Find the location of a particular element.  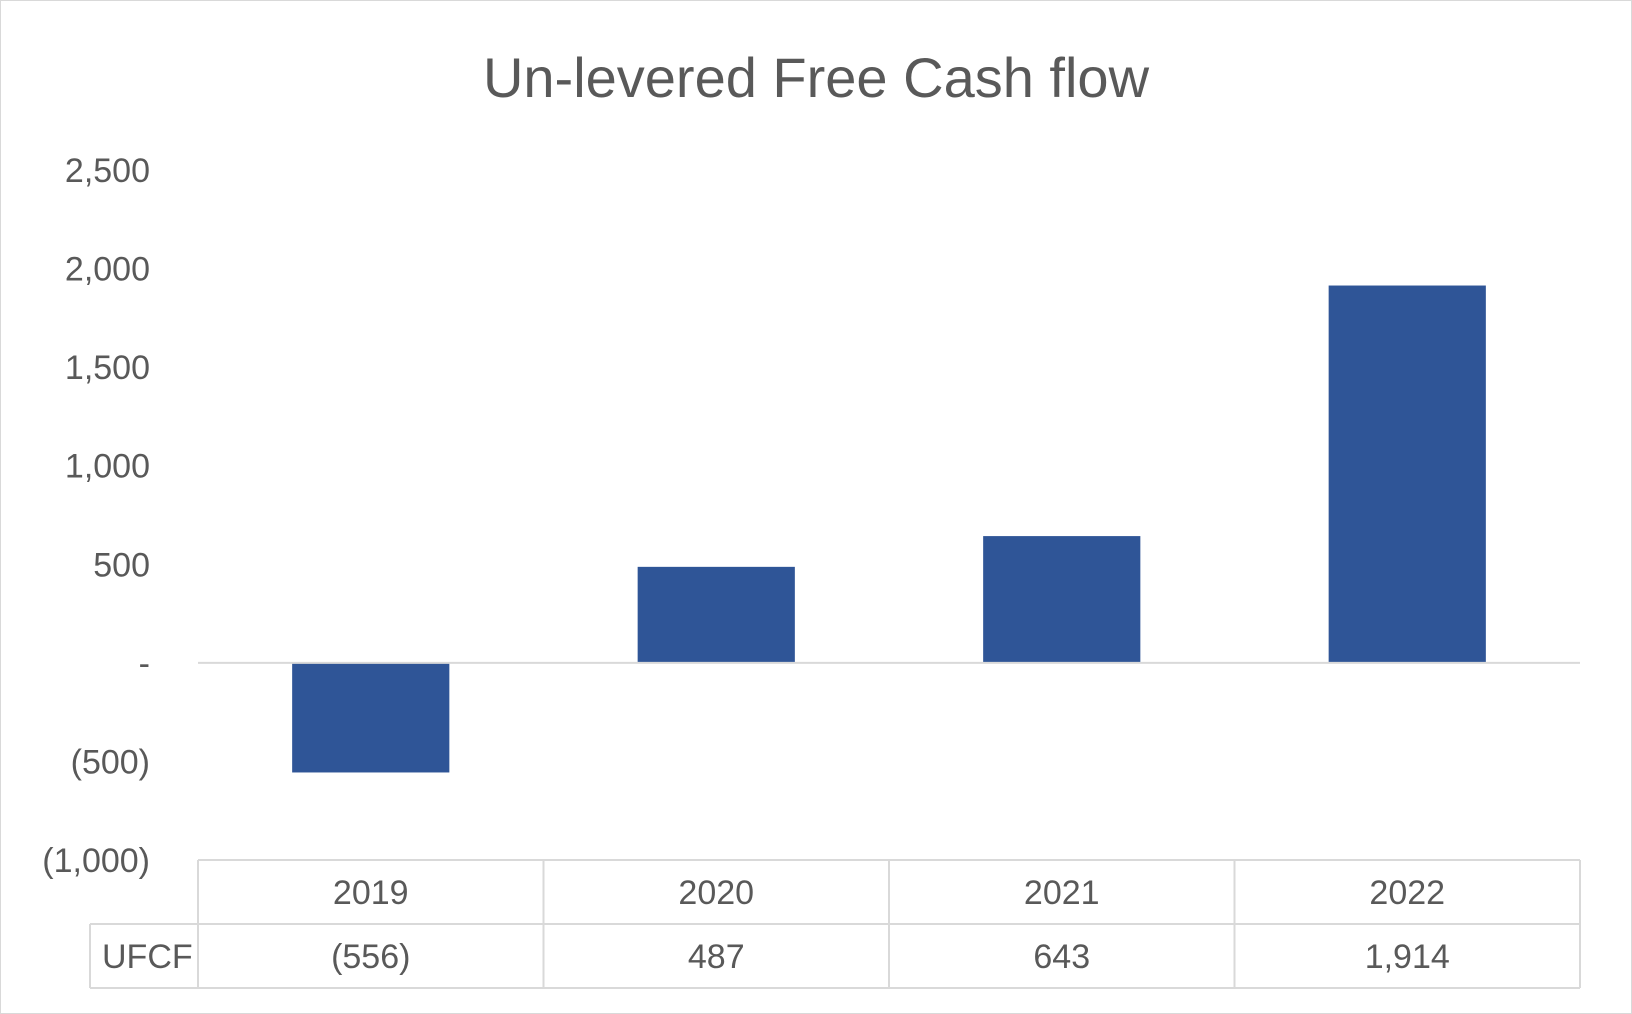

bar-2019 is located at coordinates (371, 717).